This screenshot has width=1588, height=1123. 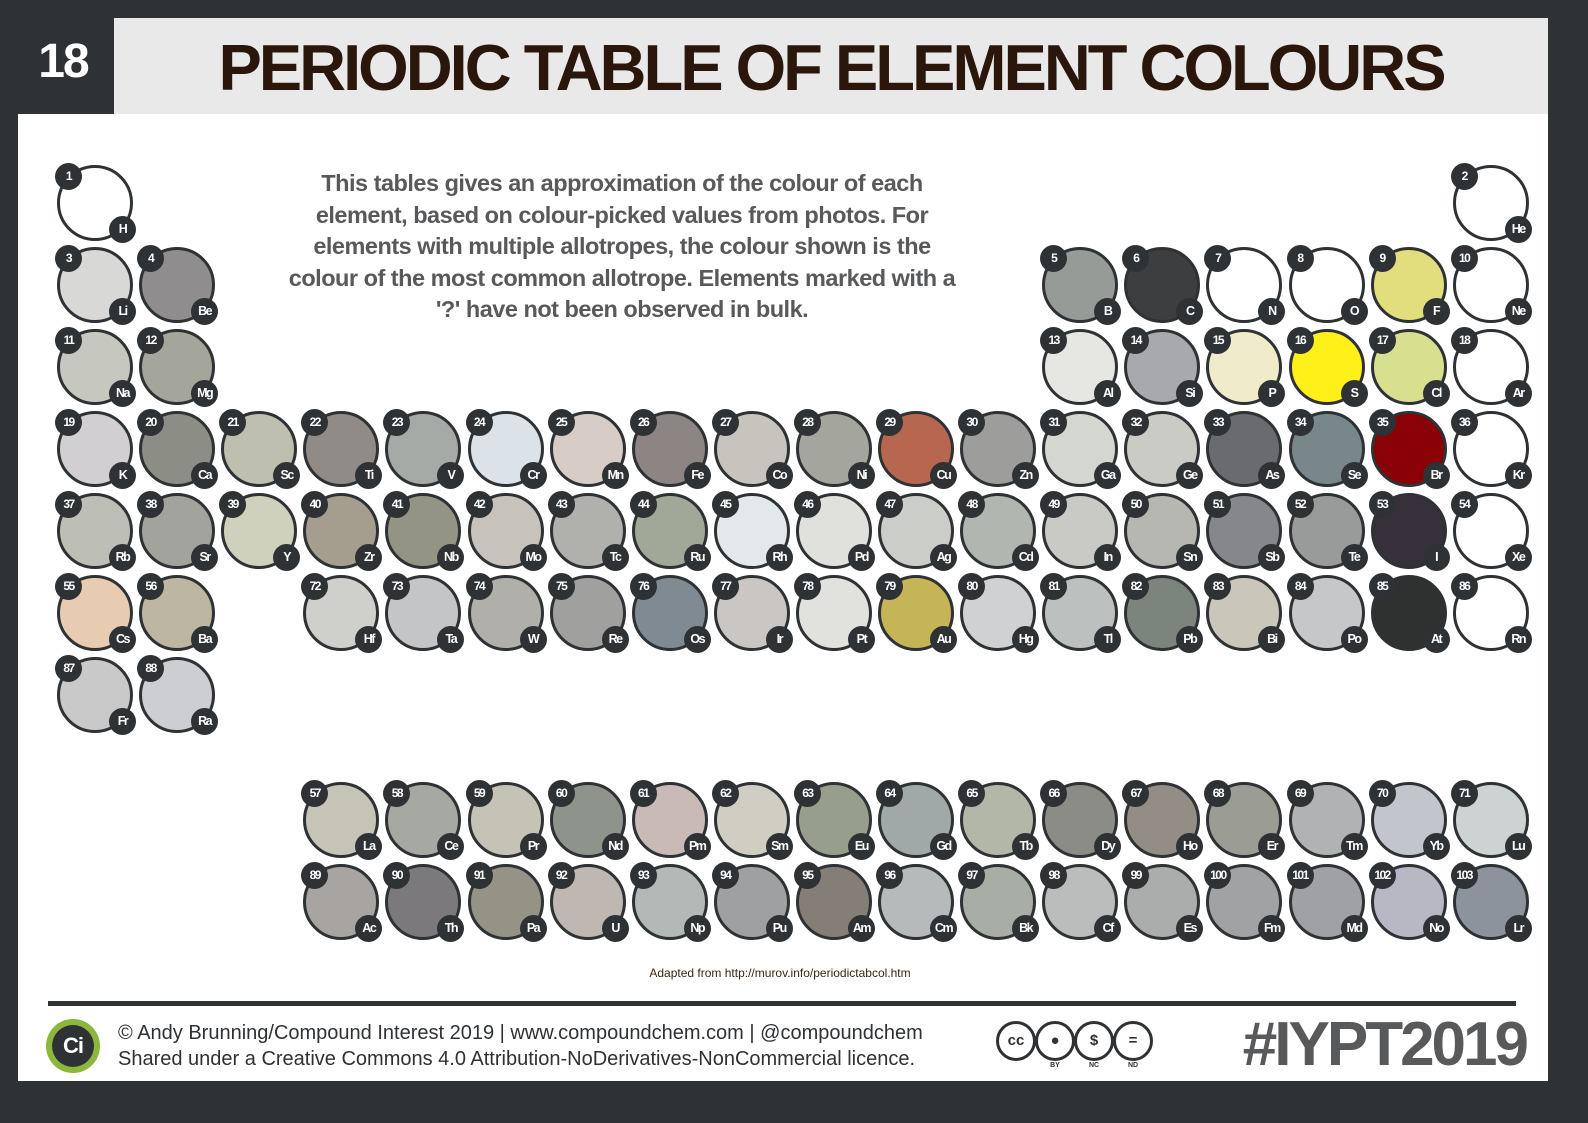 I want to click on atomic-number: 28, so click(x=807, y=422).